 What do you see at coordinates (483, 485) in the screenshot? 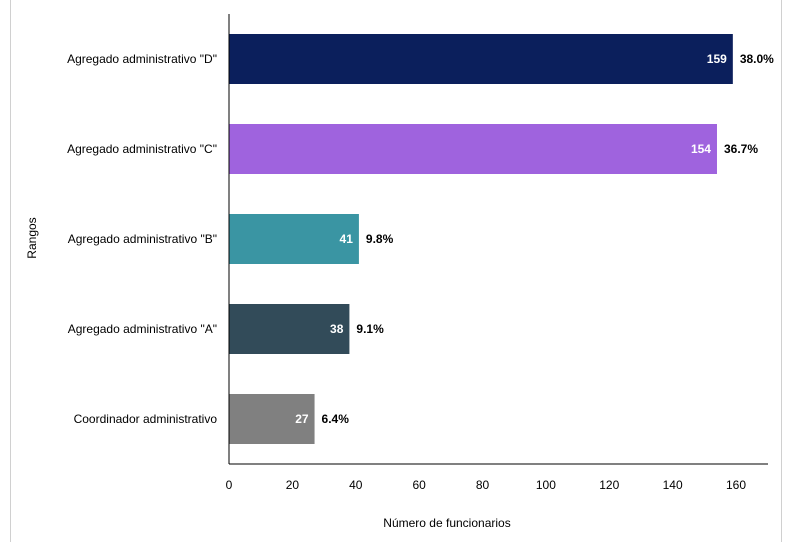
I see `x-tick-label: 80` at bounding box center [483, 485].